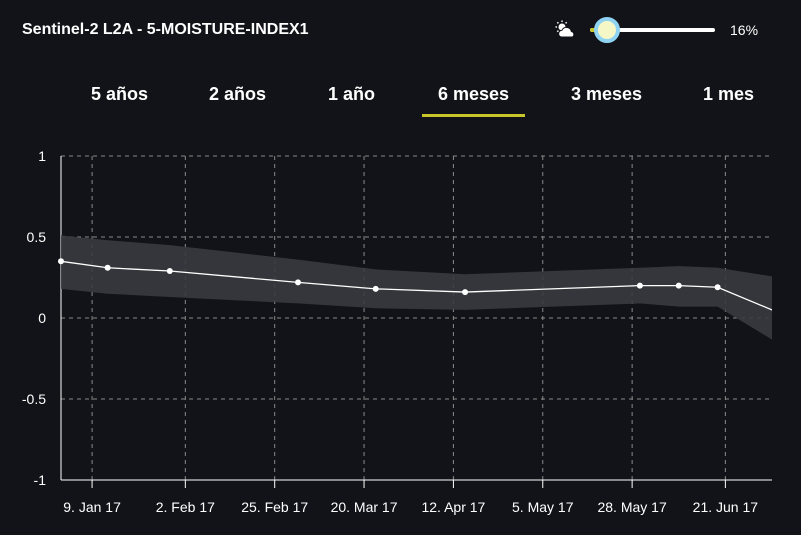  I want to click on series-line, so click(416, 285).